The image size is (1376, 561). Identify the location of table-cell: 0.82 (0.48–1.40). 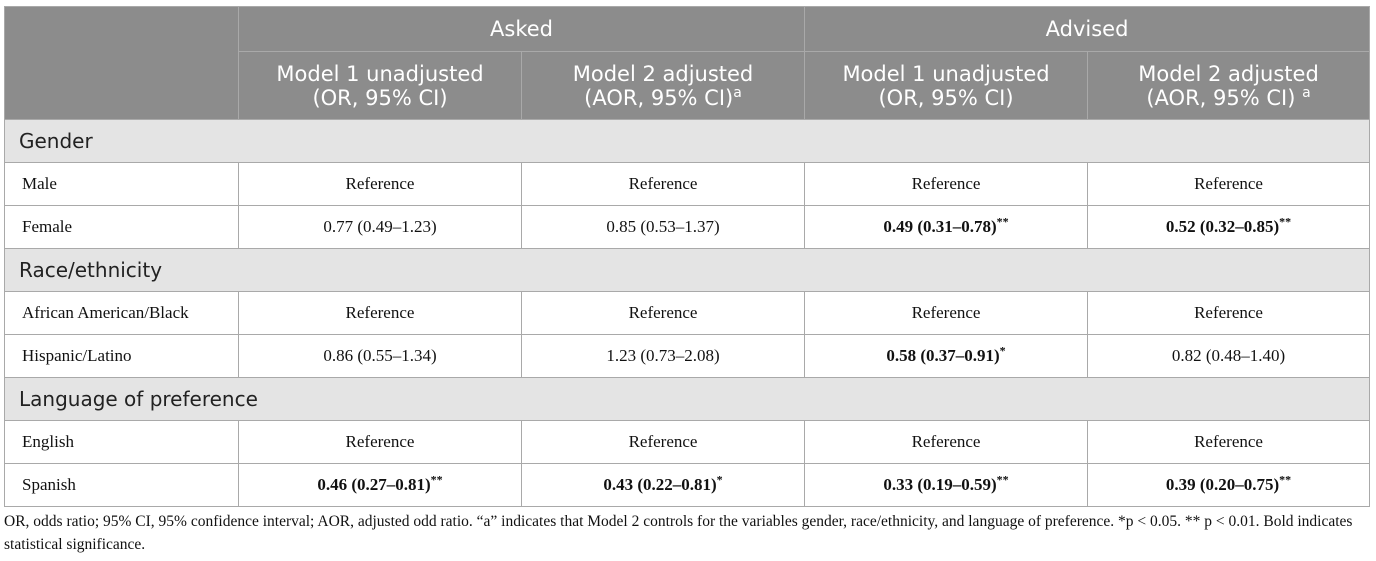
(1229, 356).